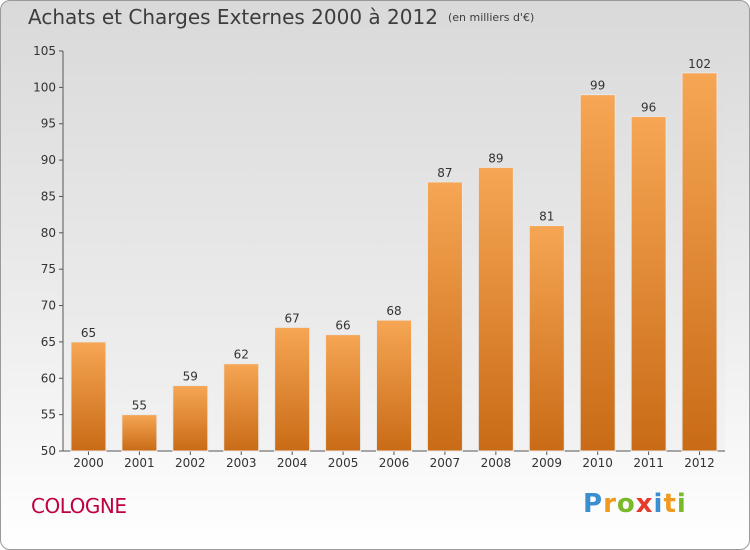 This screenshot has width=750, height=550. What do you see at coordinates (48, 160) in the screenshot?
I see `y-tick-label: 90` at bounding box center [48, 160].